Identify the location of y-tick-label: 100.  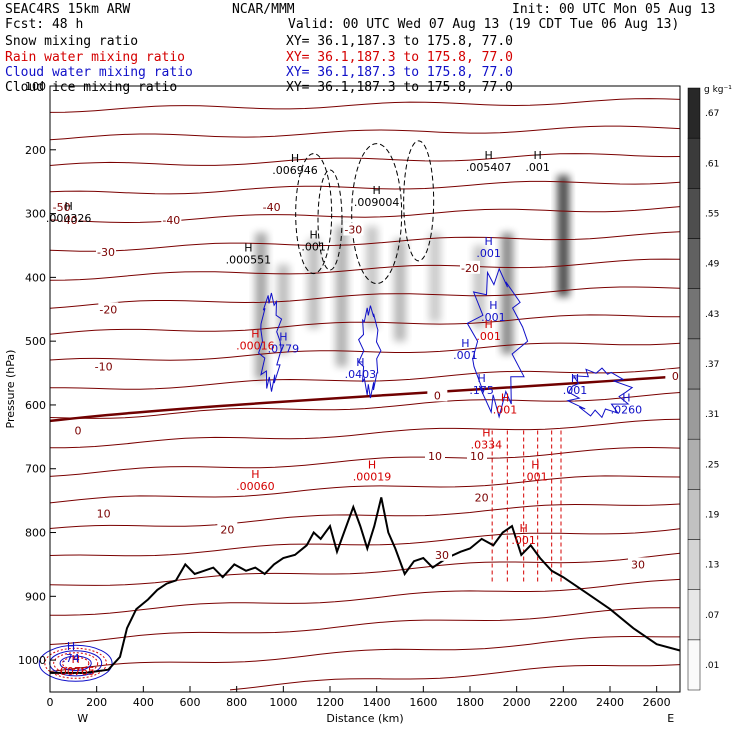
(35, 86).